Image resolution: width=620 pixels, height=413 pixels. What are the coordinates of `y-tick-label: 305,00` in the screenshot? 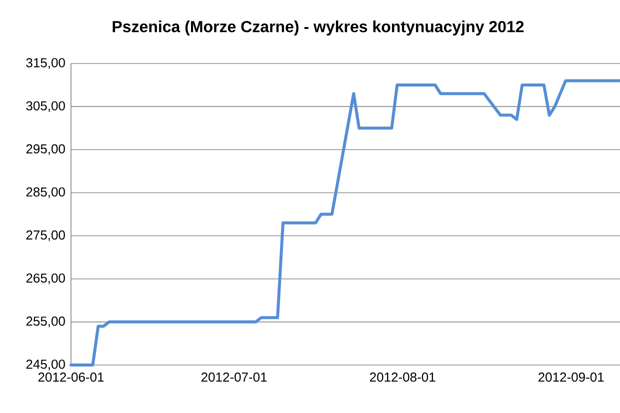 It's located at (45, 106).